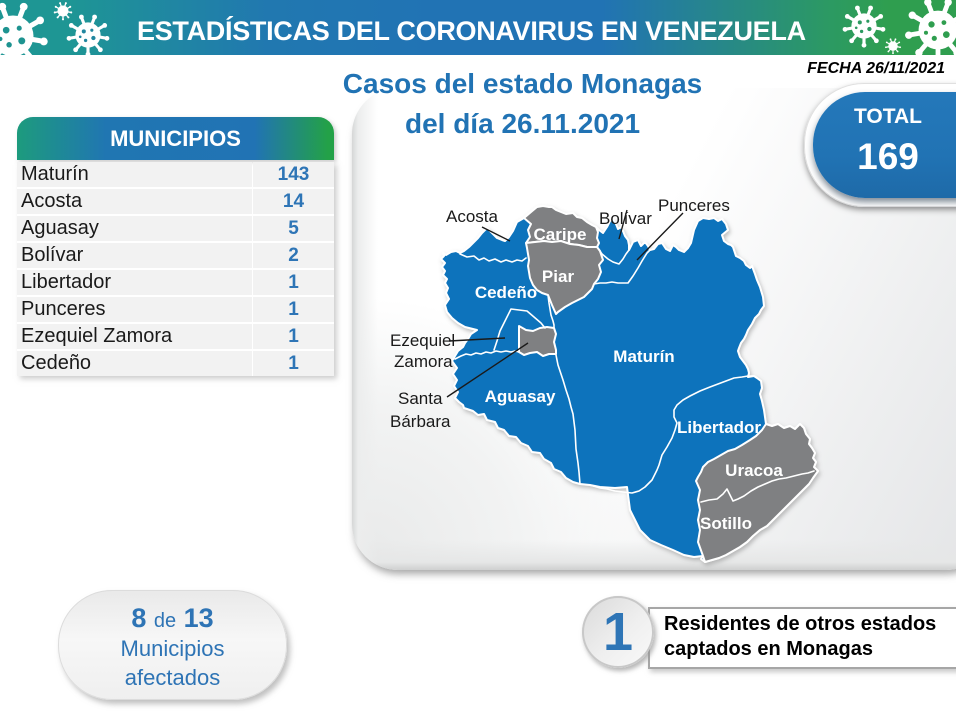  Describe the element at coordinates (719, 427) in the screenshot. I see `svg-text: Libertador` at that location.